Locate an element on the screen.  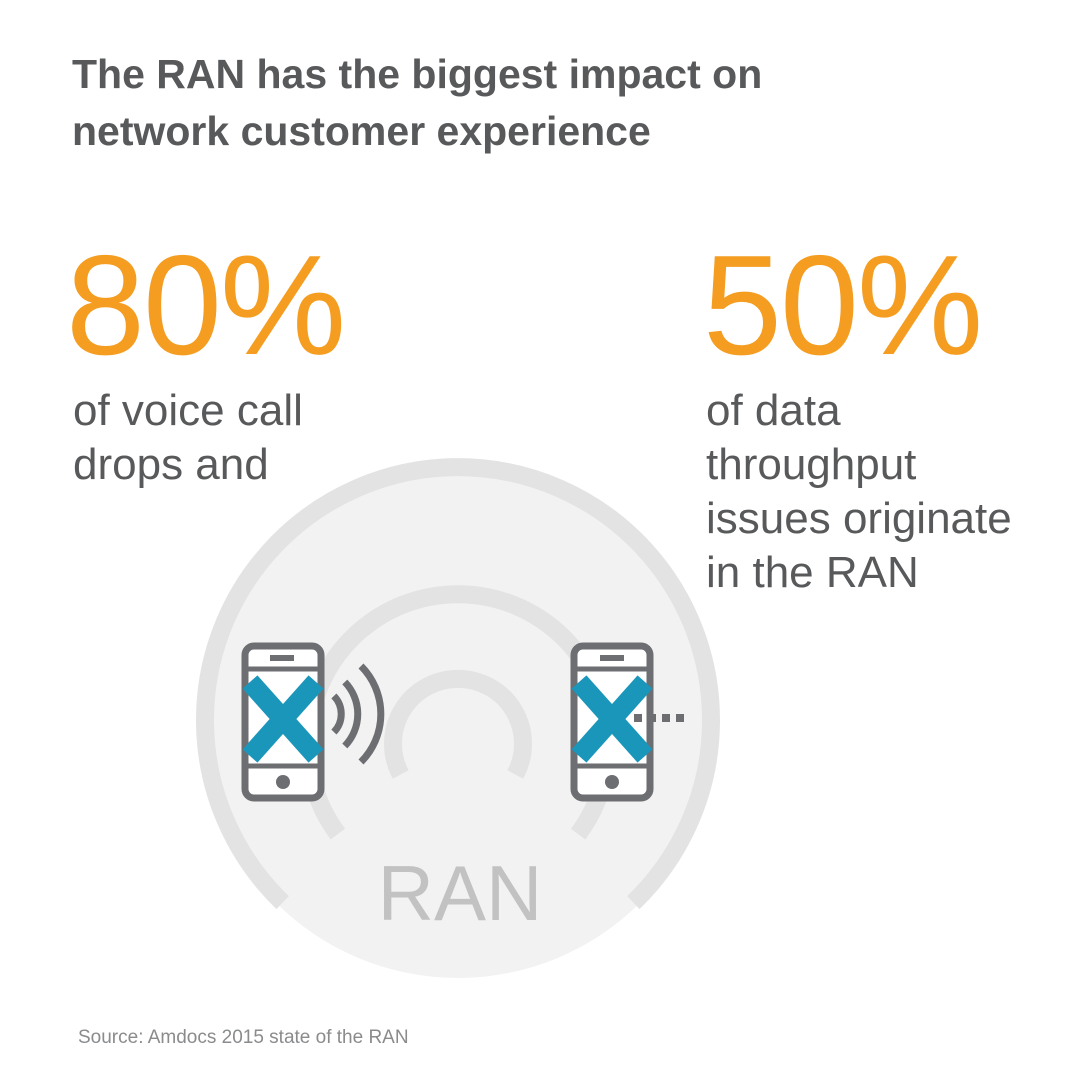
stat-voice-line: drops and is located at coordinates (171, 464).